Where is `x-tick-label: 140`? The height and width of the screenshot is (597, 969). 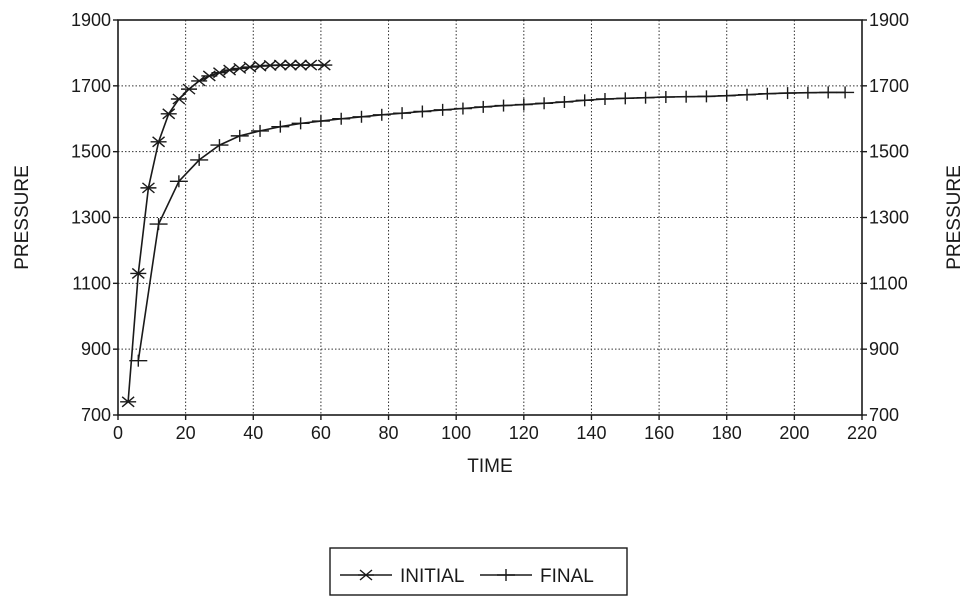 x-tick-label: 140 is located at coordinates (591, 433).